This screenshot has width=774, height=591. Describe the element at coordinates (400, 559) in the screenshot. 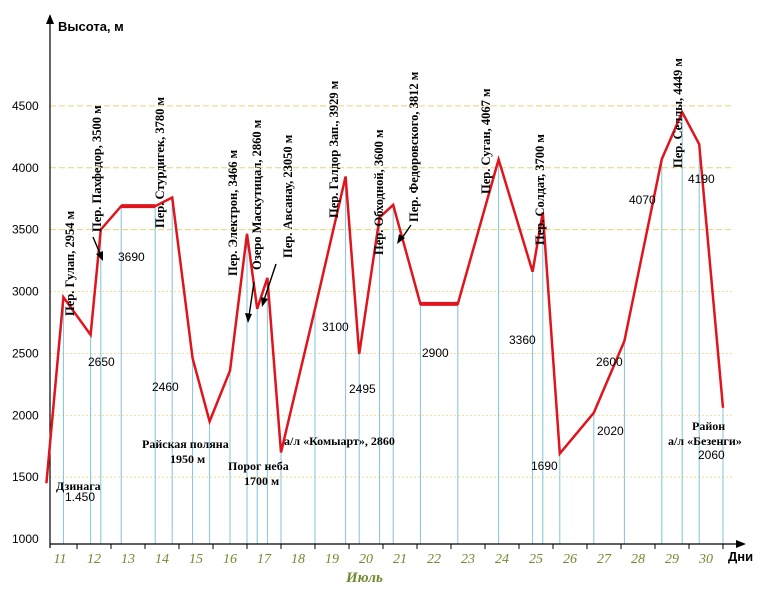

I see `x-tick-label: 21` at that location.